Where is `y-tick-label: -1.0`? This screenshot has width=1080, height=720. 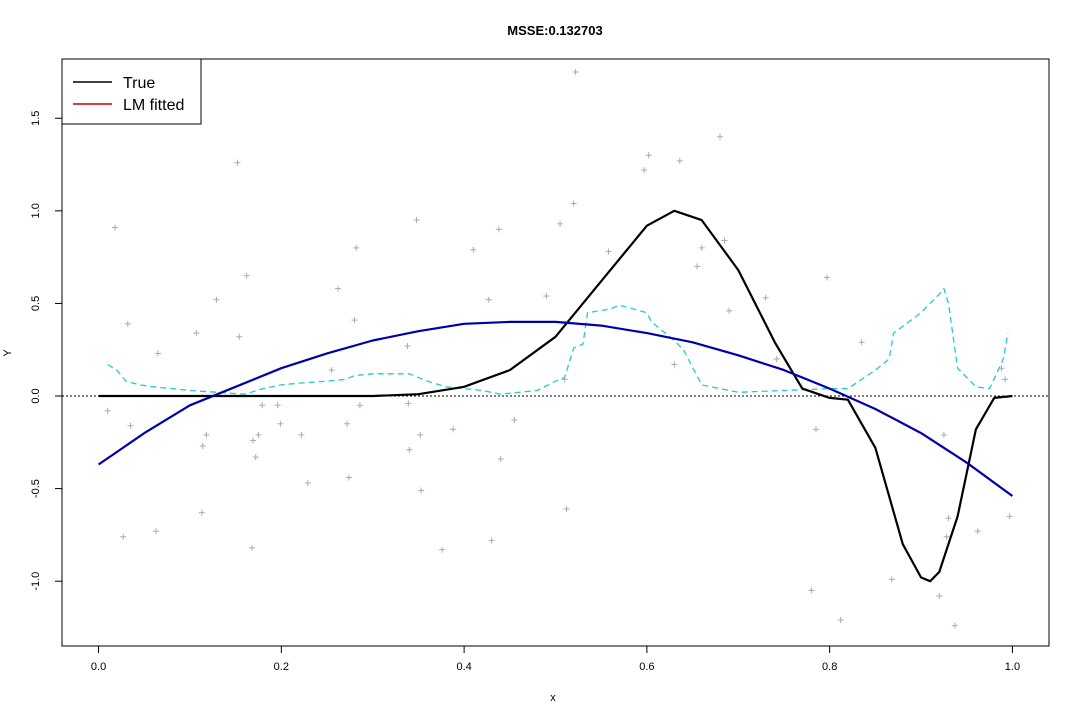 y-tick-label: -1.0 is located at coordinates (36, 581).